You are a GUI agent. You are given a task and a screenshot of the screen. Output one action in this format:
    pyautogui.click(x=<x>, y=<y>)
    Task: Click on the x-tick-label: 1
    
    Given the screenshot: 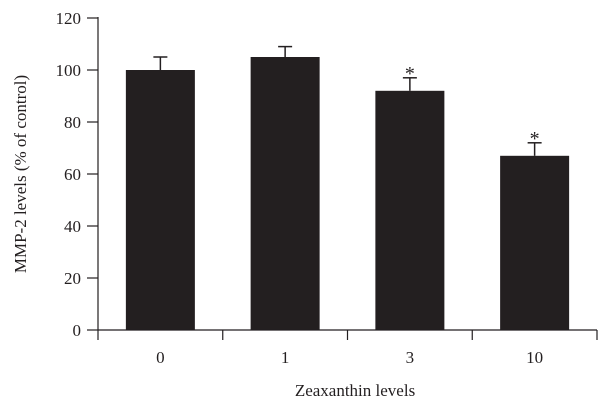 What is the action you would take?
    pyautogui.click(x=285, y=357)
    